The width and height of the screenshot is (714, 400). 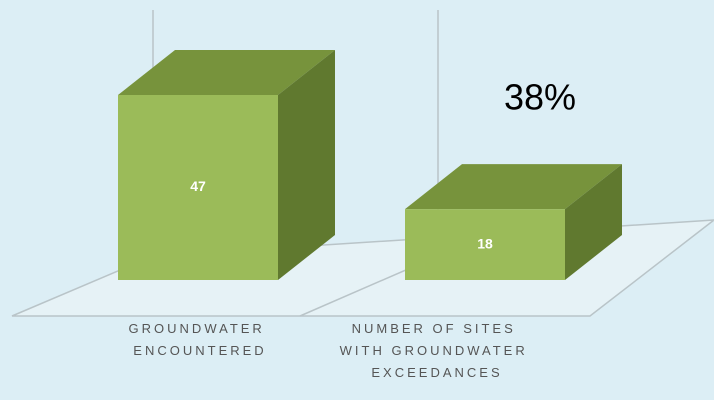 I want to click on value-label: 47, so click(x=198, y=186).